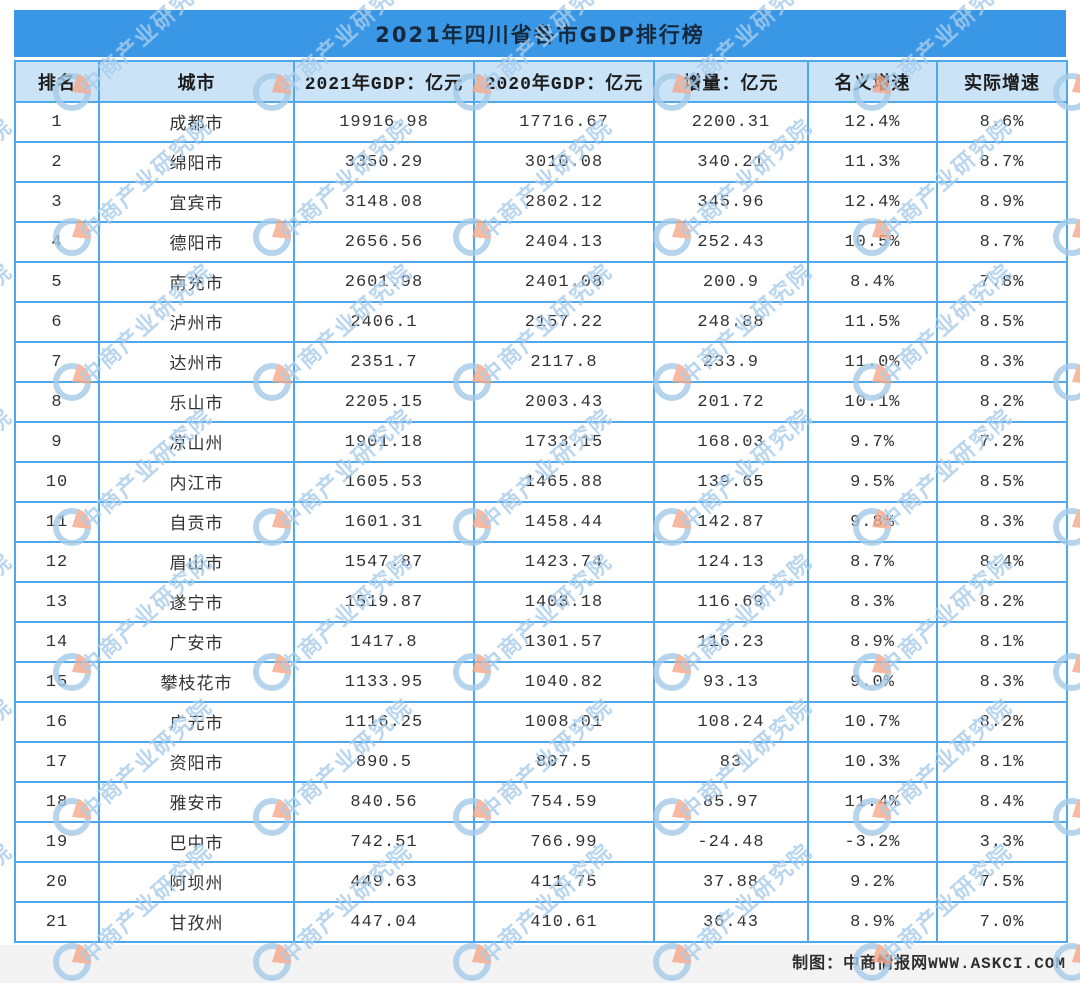  I want to click on table-cell: 巴中市, so click(196, 842).